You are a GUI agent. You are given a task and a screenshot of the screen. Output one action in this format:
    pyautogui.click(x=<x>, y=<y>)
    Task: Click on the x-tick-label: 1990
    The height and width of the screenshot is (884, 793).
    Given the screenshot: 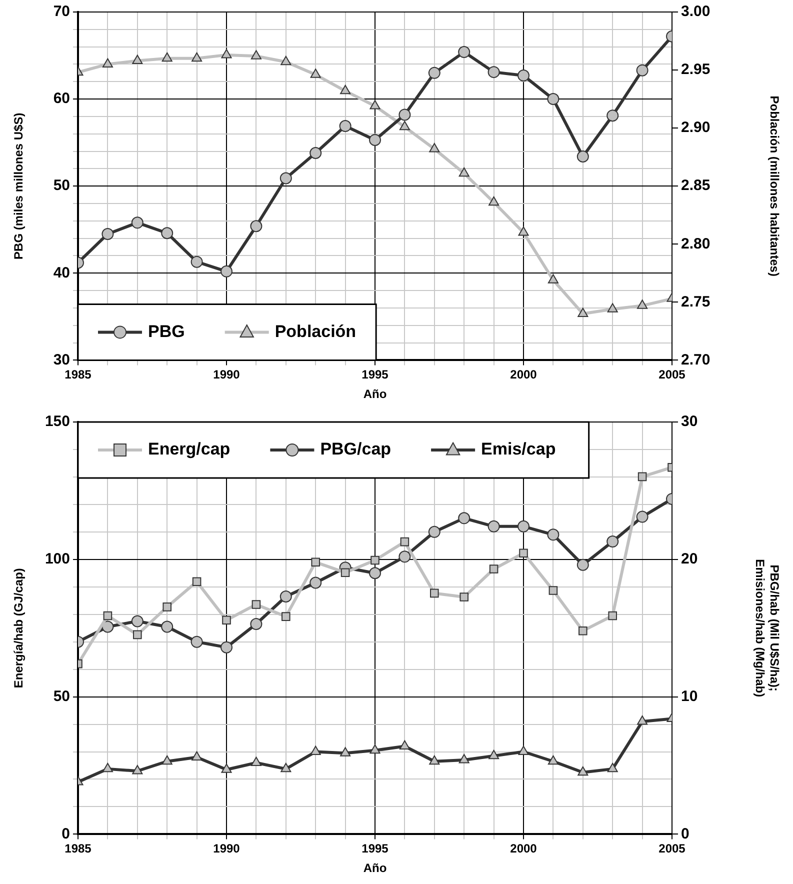 What is the action you would take?
    pyautogui.click(x=226, y=375)
    